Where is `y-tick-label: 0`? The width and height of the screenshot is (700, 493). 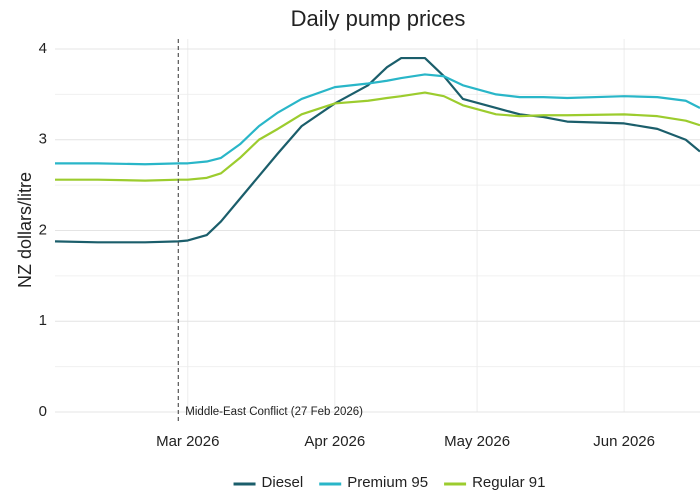
y-tick-label: 0 is located at coordinates (43, 411).